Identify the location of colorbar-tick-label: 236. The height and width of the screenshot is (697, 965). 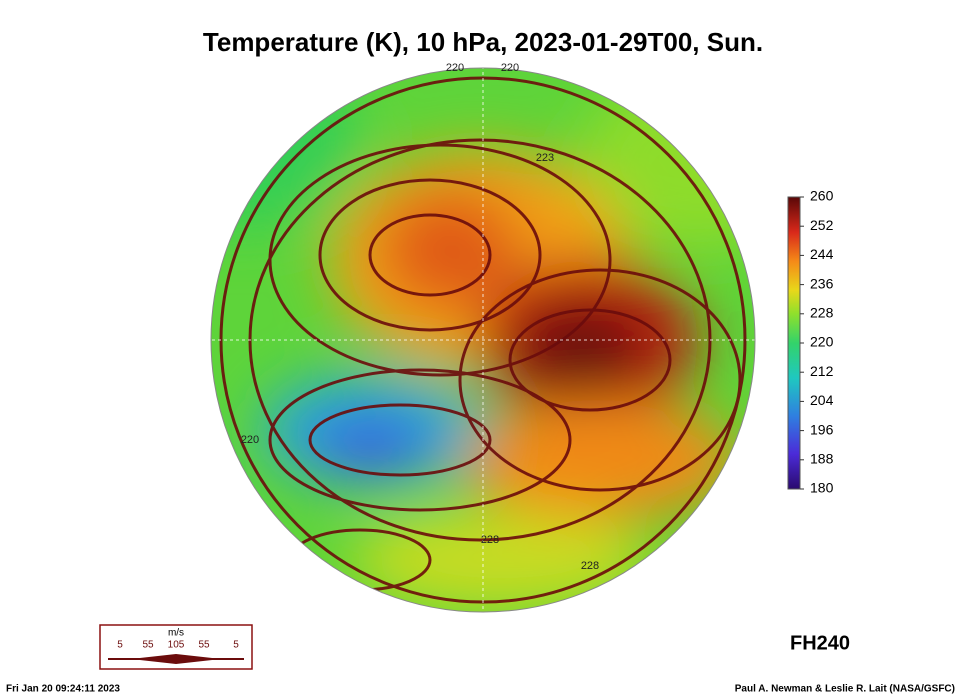
(822, 283).